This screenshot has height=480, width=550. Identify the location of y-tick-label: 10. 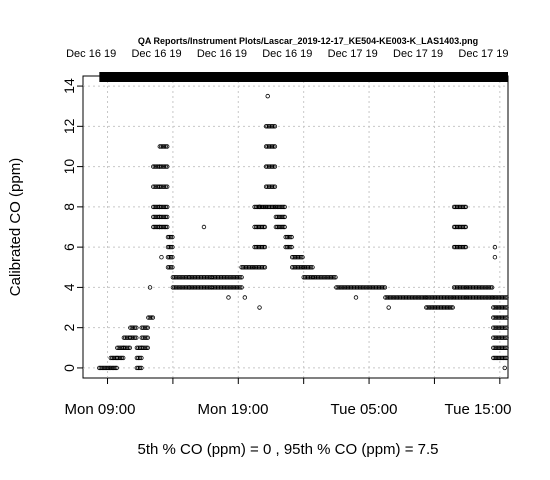
(69, 167).